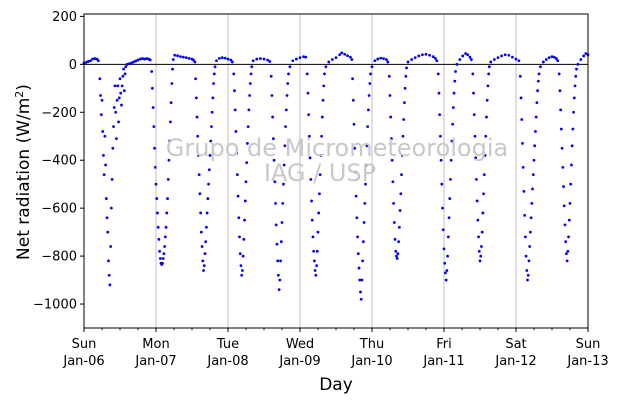 This screenshot has width=620, height=403. I want to click on x-tick-date-0: Jan-06, so click(83, 361).